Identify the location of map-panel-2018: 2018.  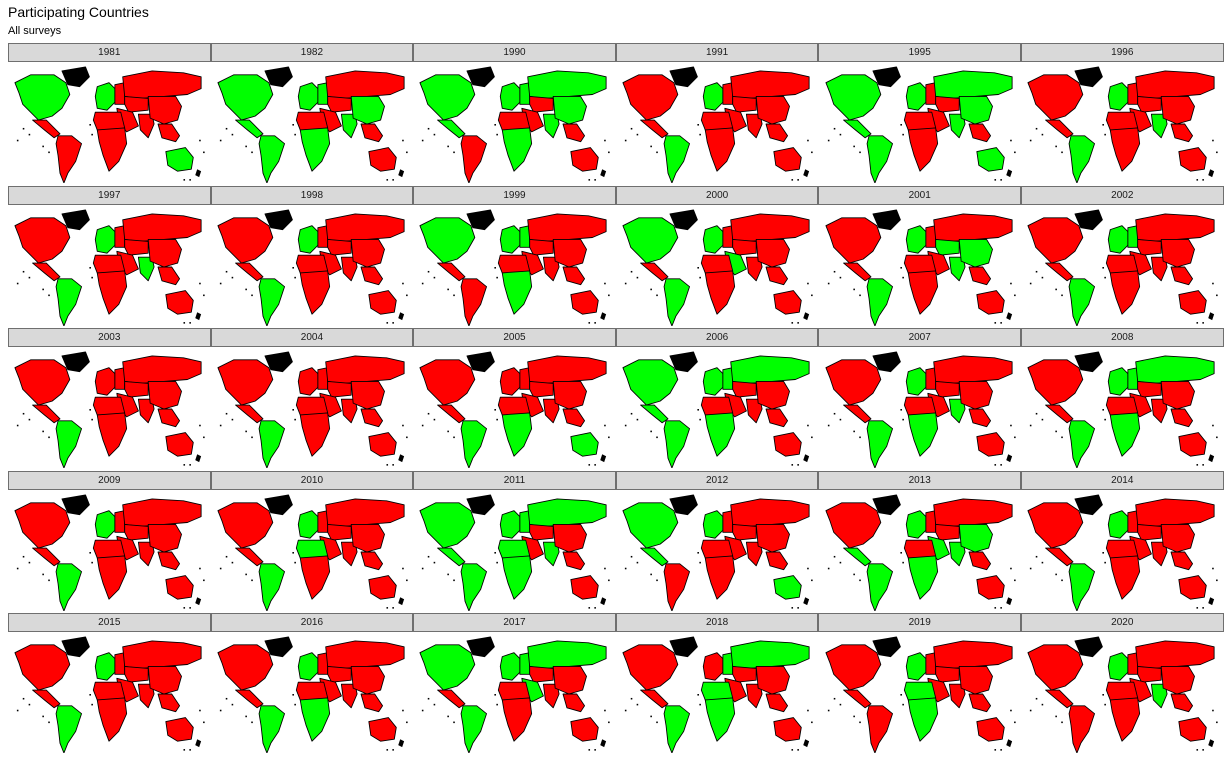
(717, 684).